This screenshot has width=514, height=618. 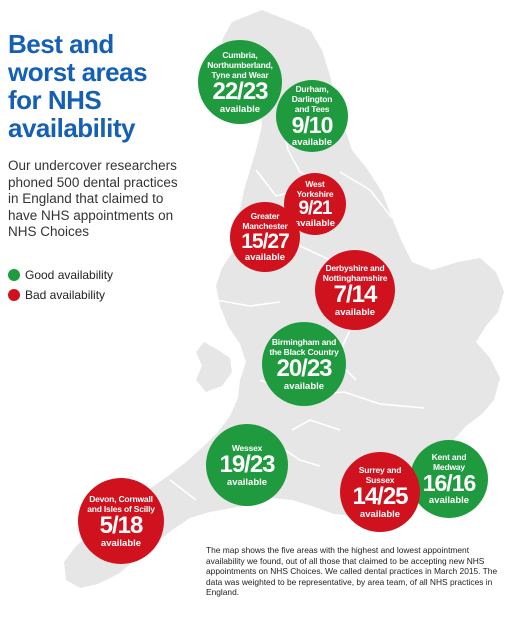 What do you see at coordinates (61, 44) in the screenshot?
I see `title-line-1: Best and` at bounding box center [61, 44].